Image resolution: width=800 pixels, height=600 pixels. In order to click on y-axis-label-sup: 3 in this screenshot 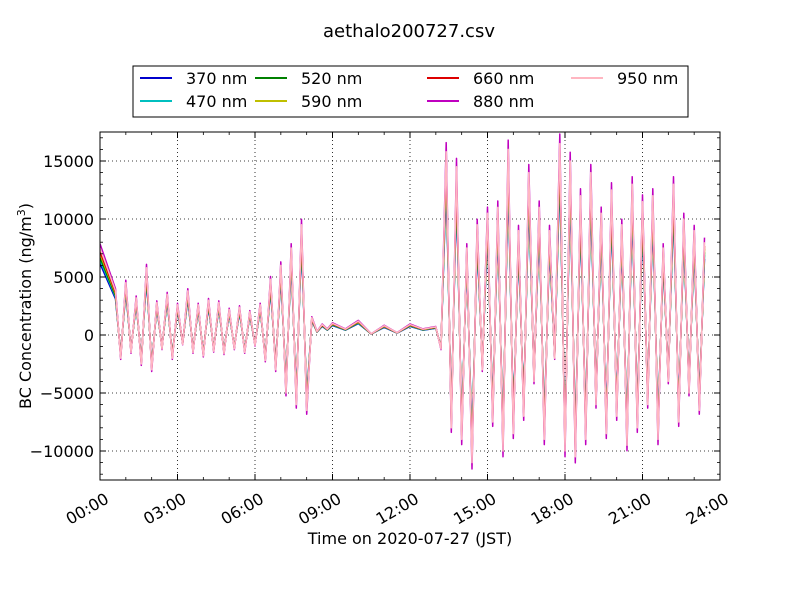, I will do `click(21, 212)`.